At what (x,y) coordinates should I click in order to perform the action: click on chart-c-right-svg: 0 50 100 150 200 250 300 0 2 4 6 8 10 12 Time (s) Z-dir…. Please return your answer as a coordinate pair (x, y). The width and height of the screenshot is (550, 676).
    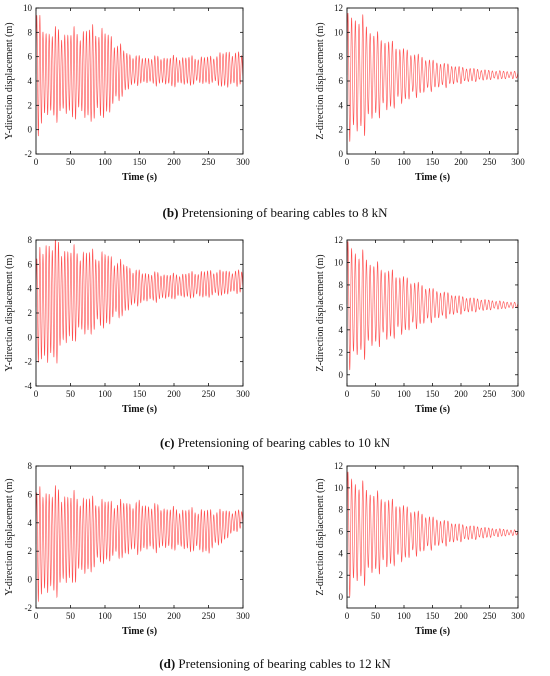
    Looking at the image, I should click on (420, 325).